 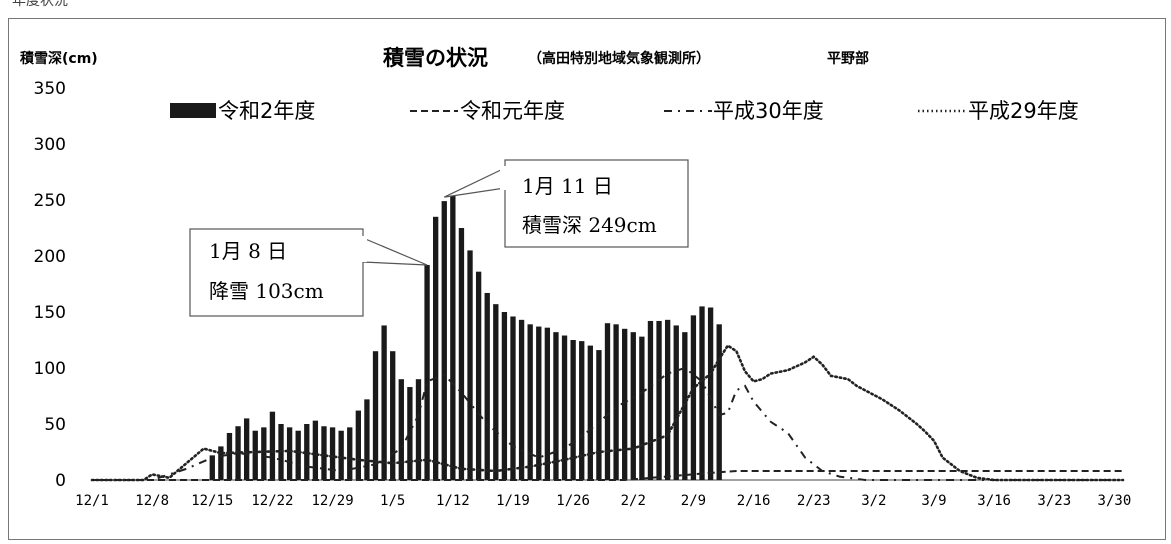 What do you see at coordinates (50, 257) in the screenshot?
I see `y-tick-label: 200` at bounding box center [50, 257].